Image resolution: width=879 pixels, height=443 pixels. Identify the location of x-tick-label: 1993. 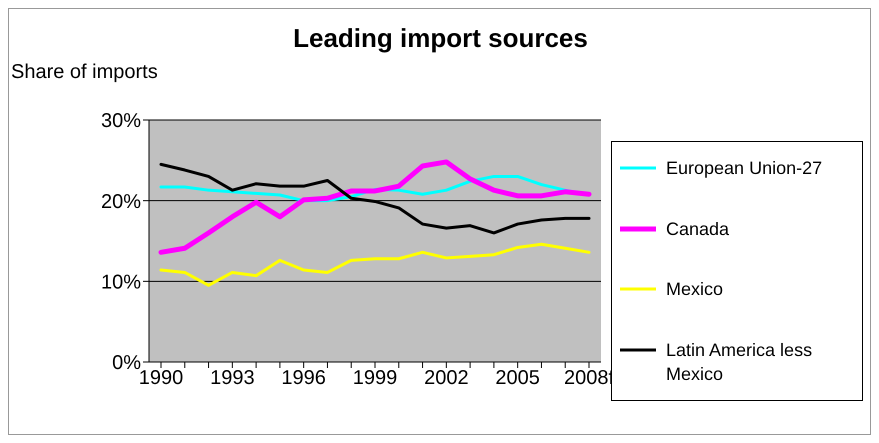
(232, 378).